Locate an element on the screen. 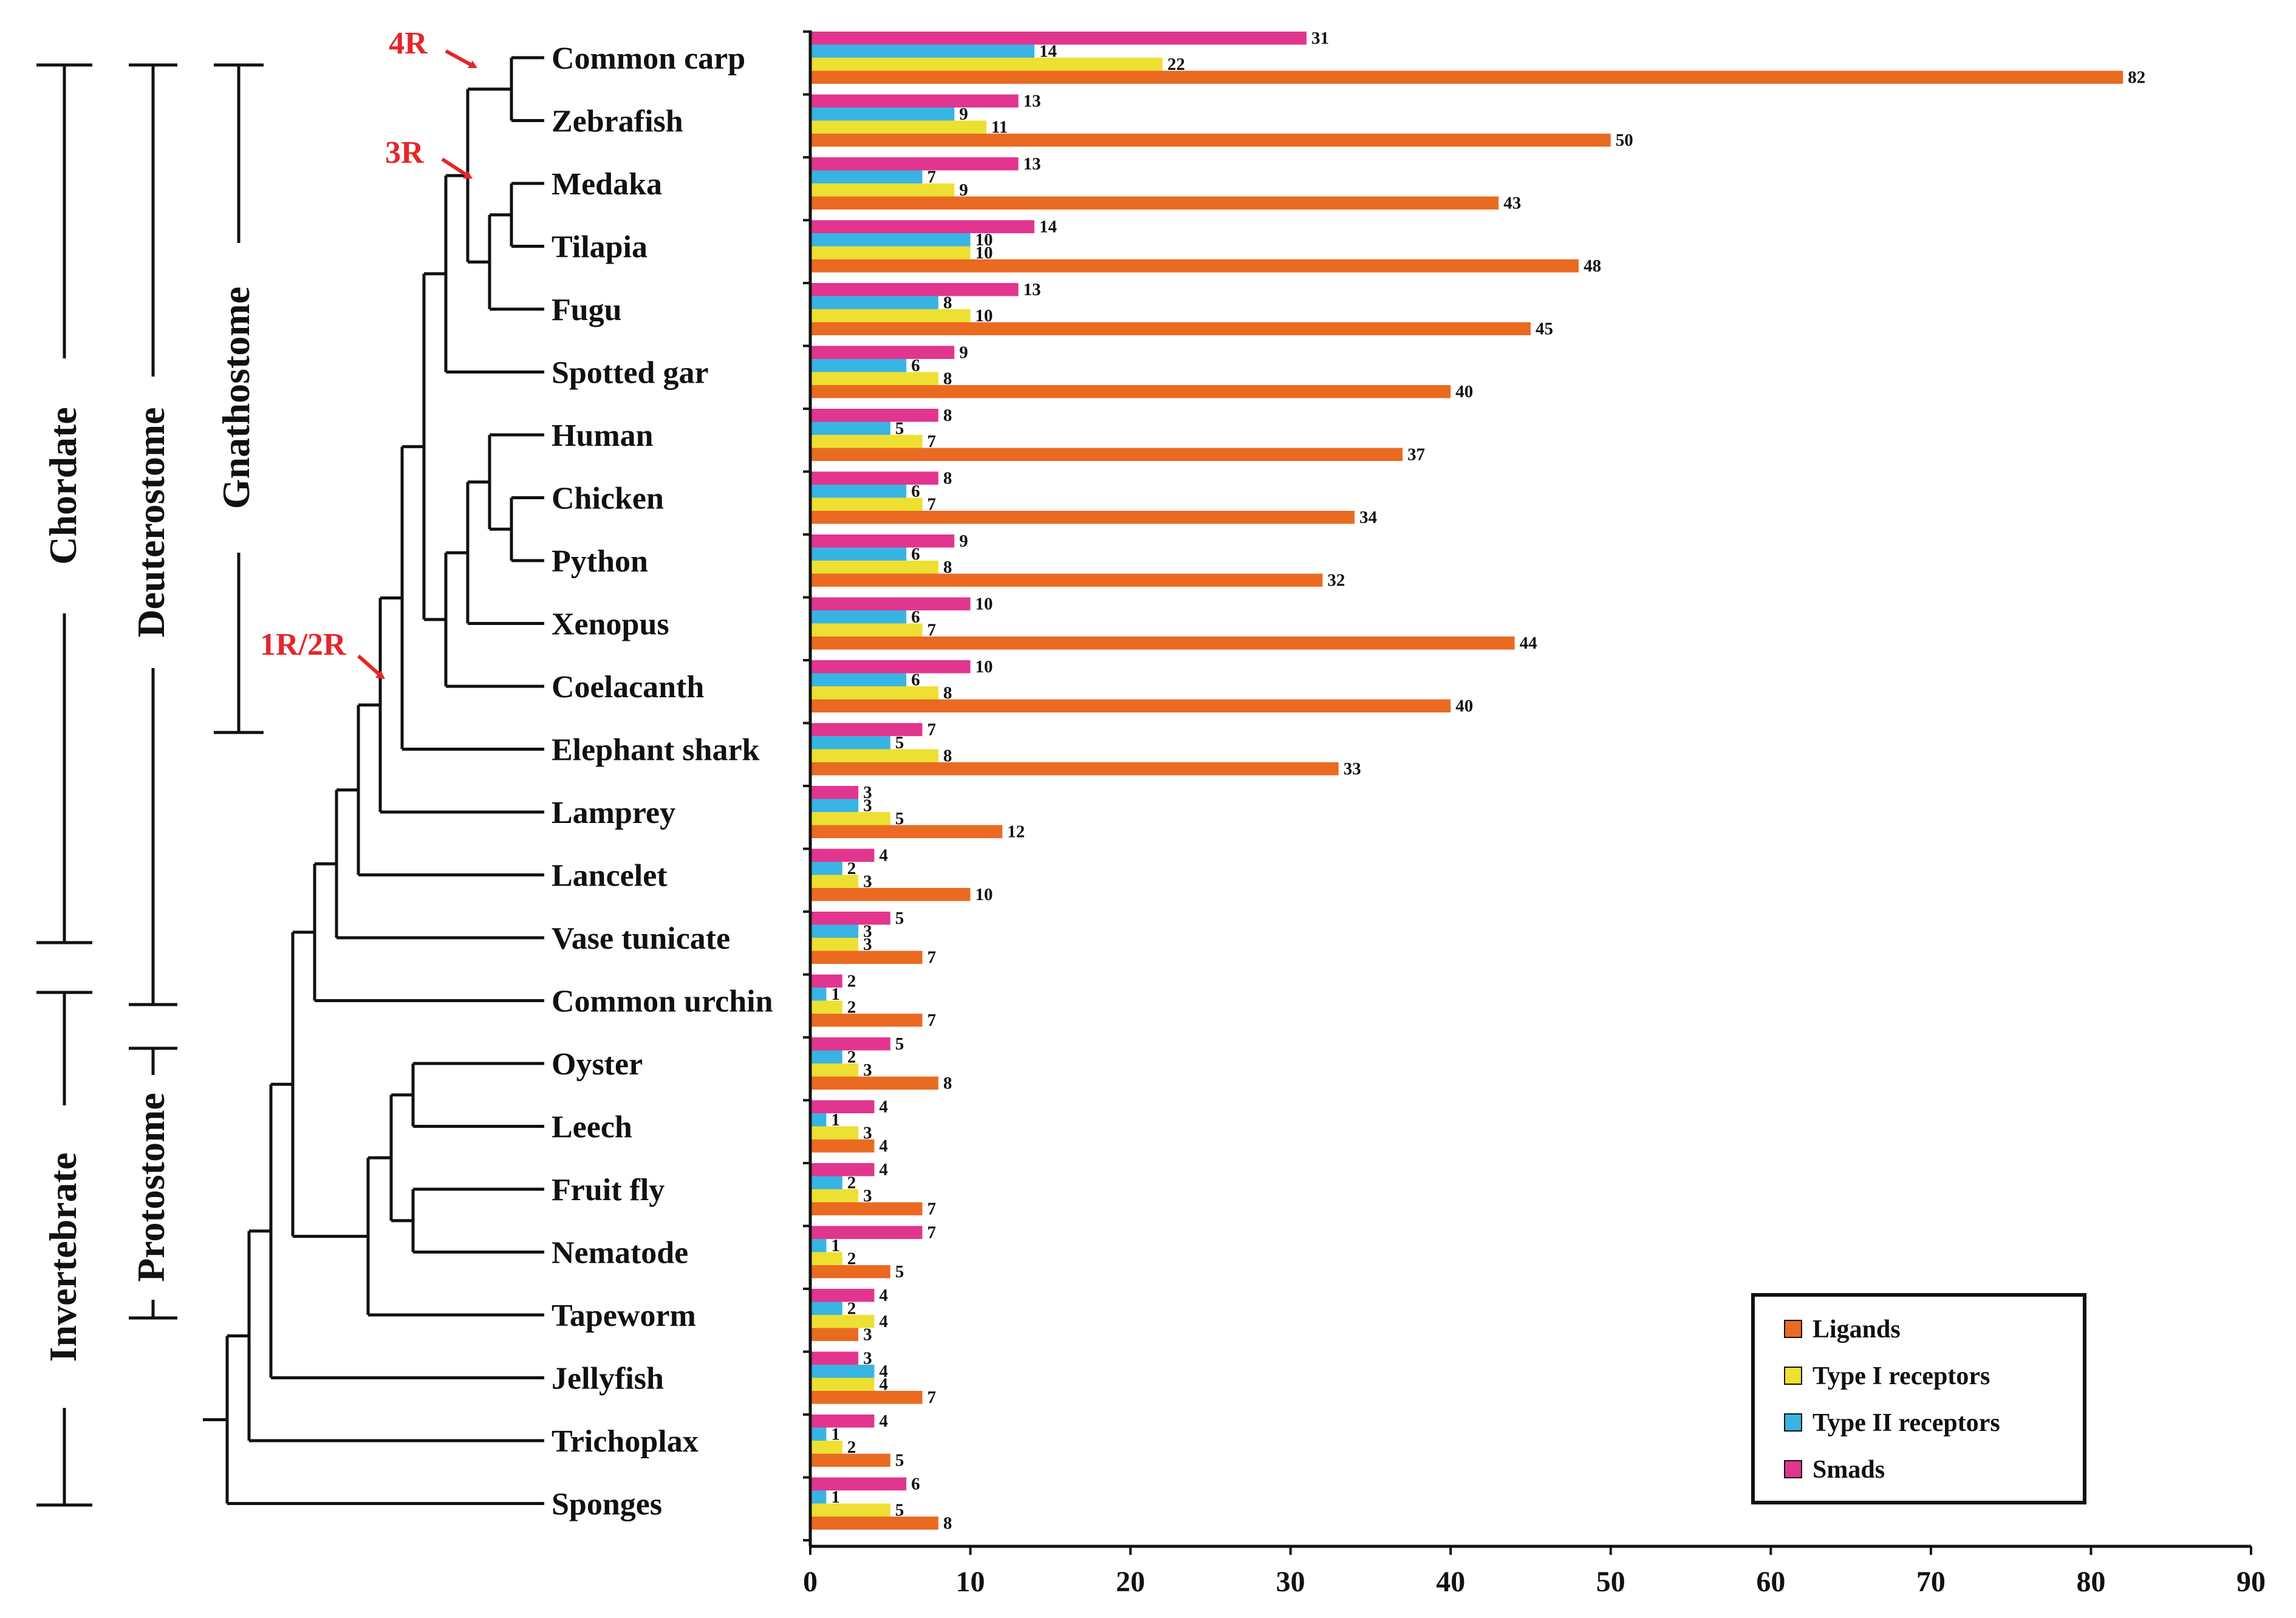 The width and height of the screenshot is (2296, 1618). bar-group-fugu: 13 8 10 45 is located at coordinates (1181, 309).